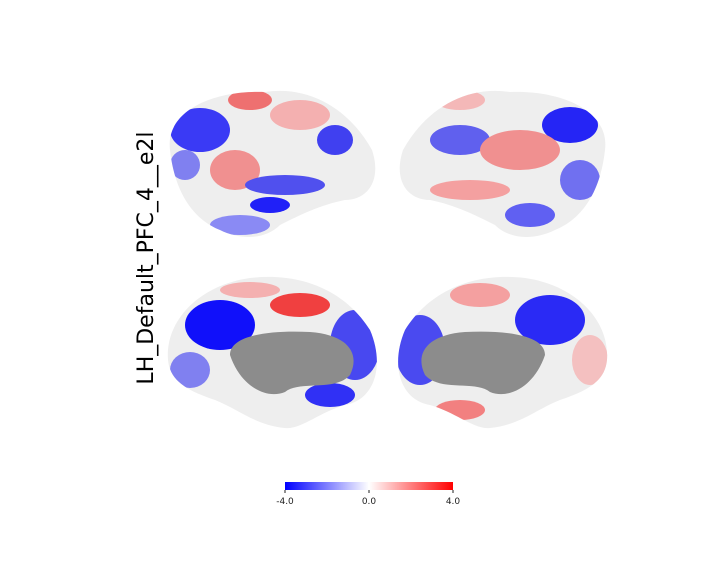 This screenshot has height=576, width=720. I want to click on brain-medial-left, so click(272, 352).